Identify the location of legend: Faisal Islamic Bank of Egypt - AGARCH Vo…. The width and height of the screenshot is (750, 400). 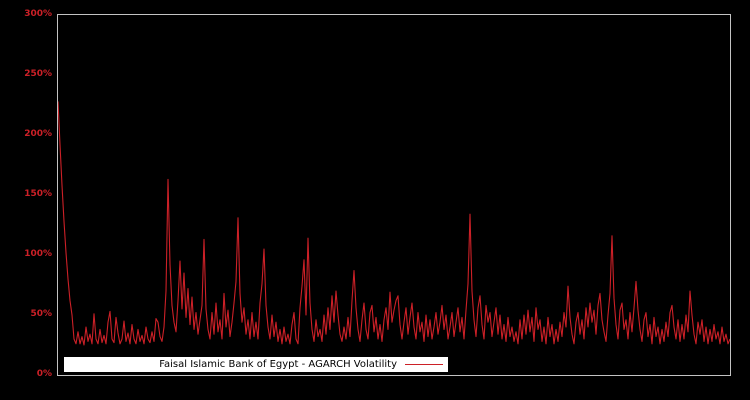
(256, 364).